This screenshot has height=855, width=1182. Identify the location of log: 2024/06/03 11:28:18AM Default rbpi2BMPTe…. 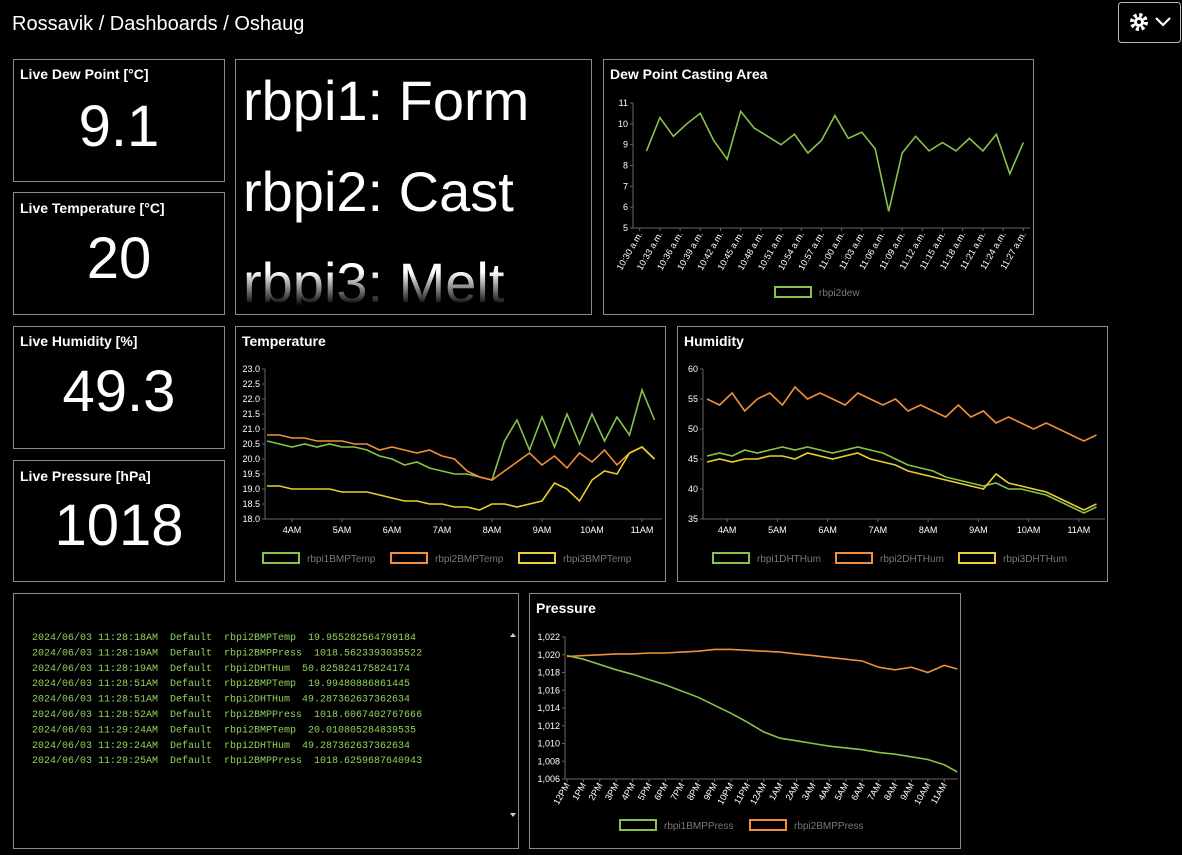
(227, 699).